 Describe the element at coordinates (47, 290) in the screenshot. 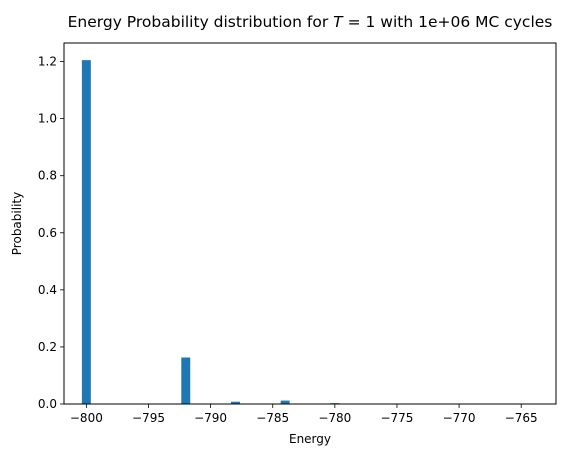

I see `y-tick-label: 0.4` at that location.